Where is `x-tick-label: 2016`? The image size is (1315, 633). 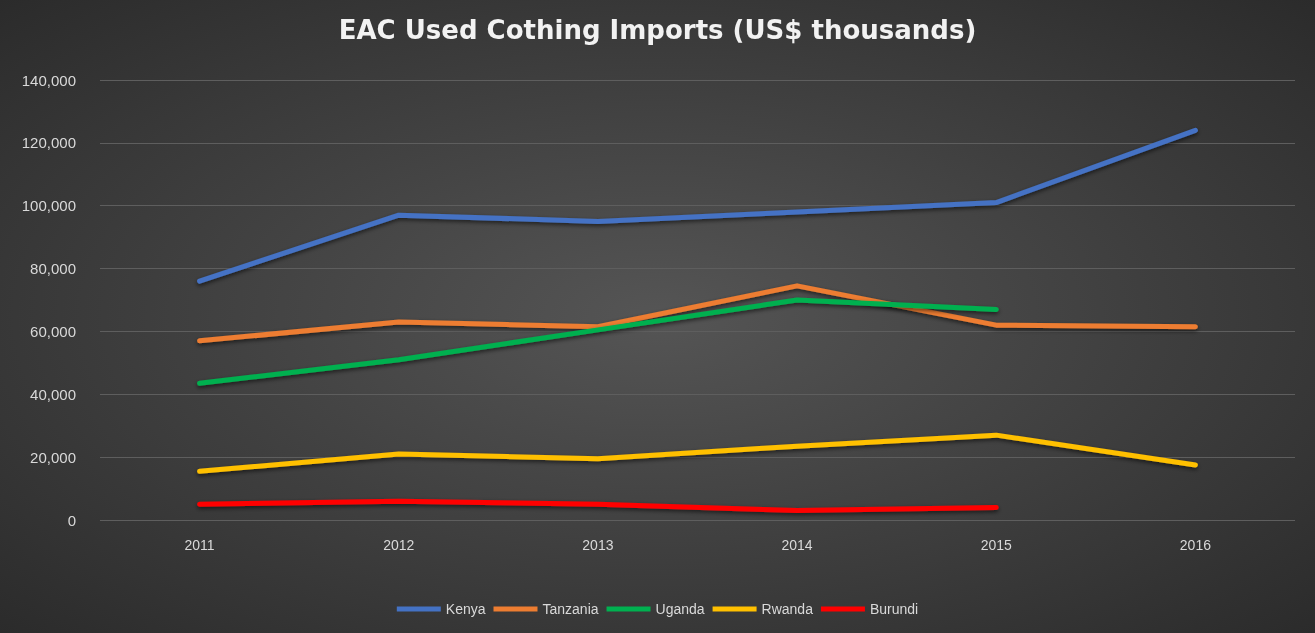 x-tick-label: 2016 is located at coordinates (1195, 545).